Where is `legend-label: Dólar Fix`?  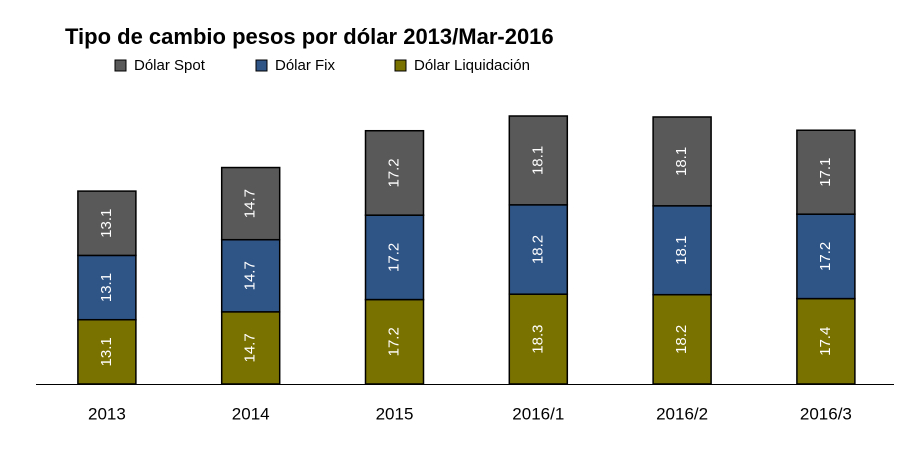 legend-label: Dólar Fix is located at coordinates (305, 65).